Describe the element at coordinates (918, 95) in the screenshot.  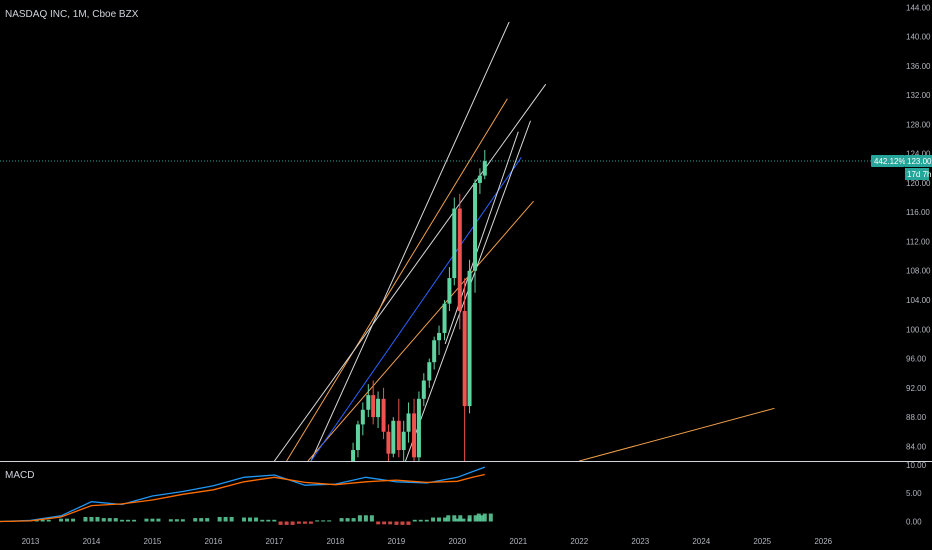
I see `price-tick-label: 132.00` at that location.